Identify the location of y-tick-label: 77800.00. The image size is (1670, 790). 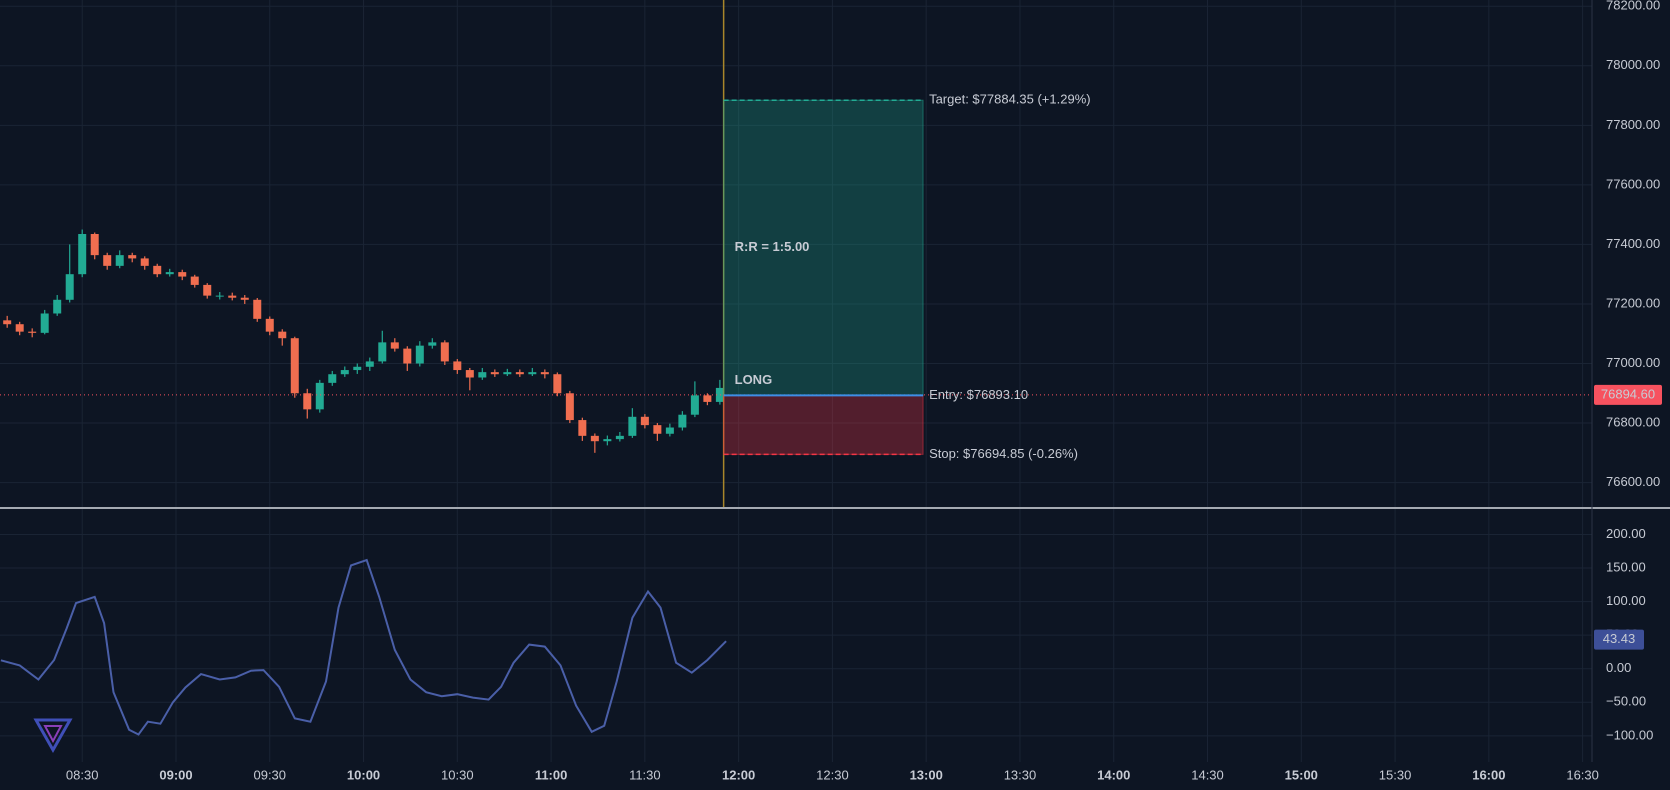
(1633, 124).